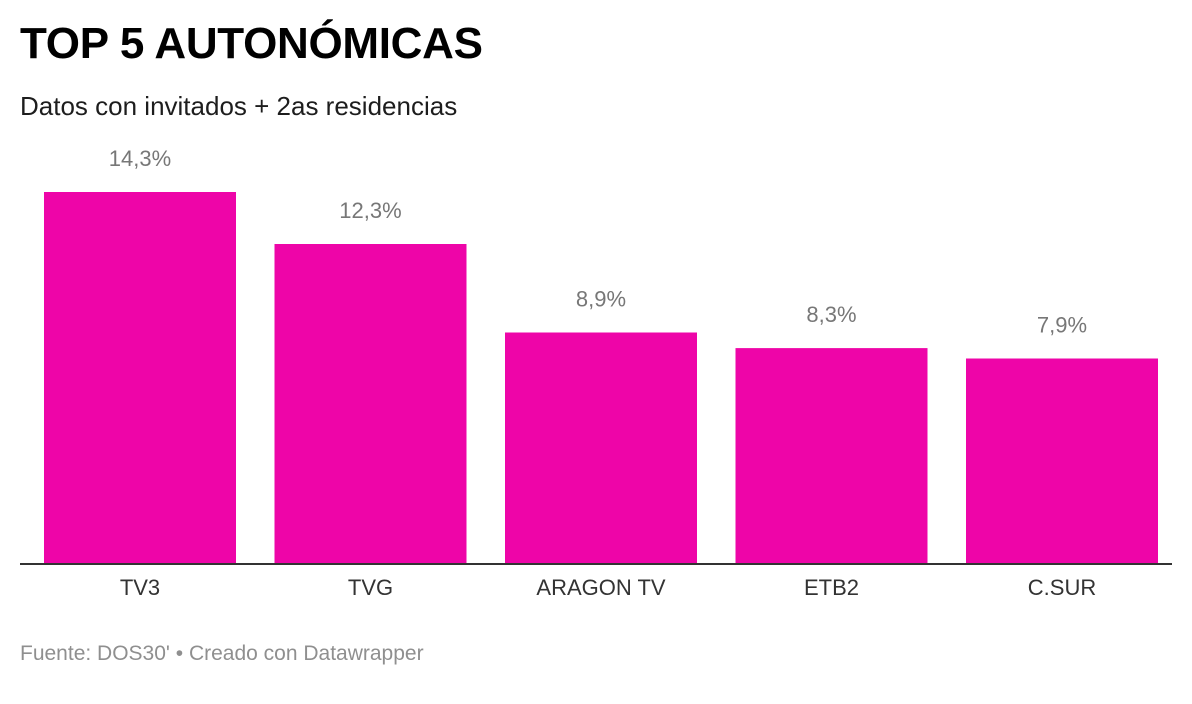  I want to click on source-note: Fuente: DOS30' • Creado con Datawrapper, so click(222, 653).